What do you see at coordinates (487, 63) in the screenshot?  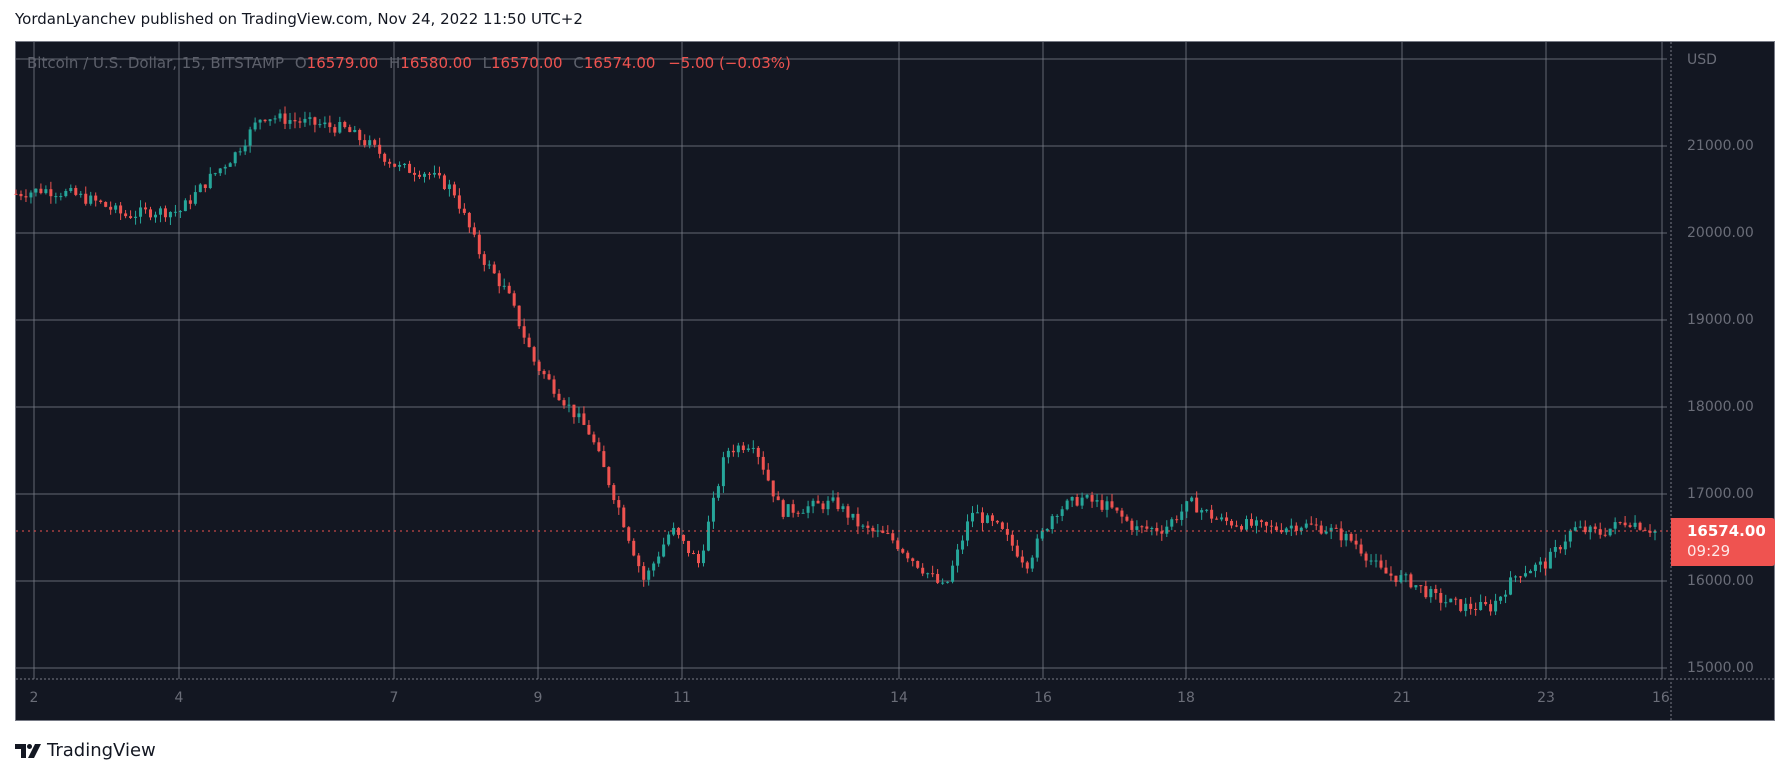 I see `low-label: L` at bounding box center [487, 63].